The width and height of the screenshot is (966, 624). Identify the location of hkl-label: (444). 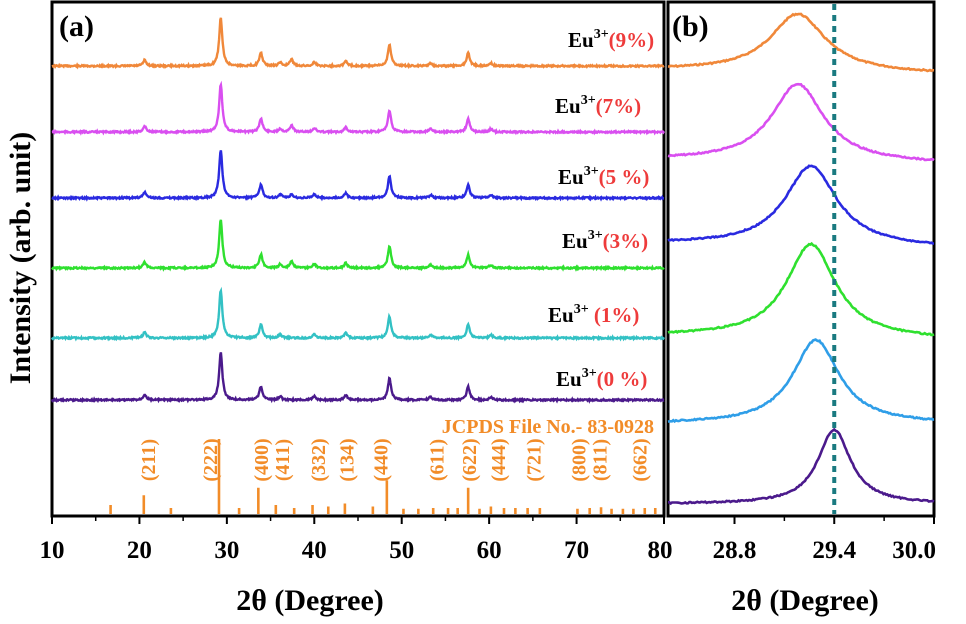
(499, 459).